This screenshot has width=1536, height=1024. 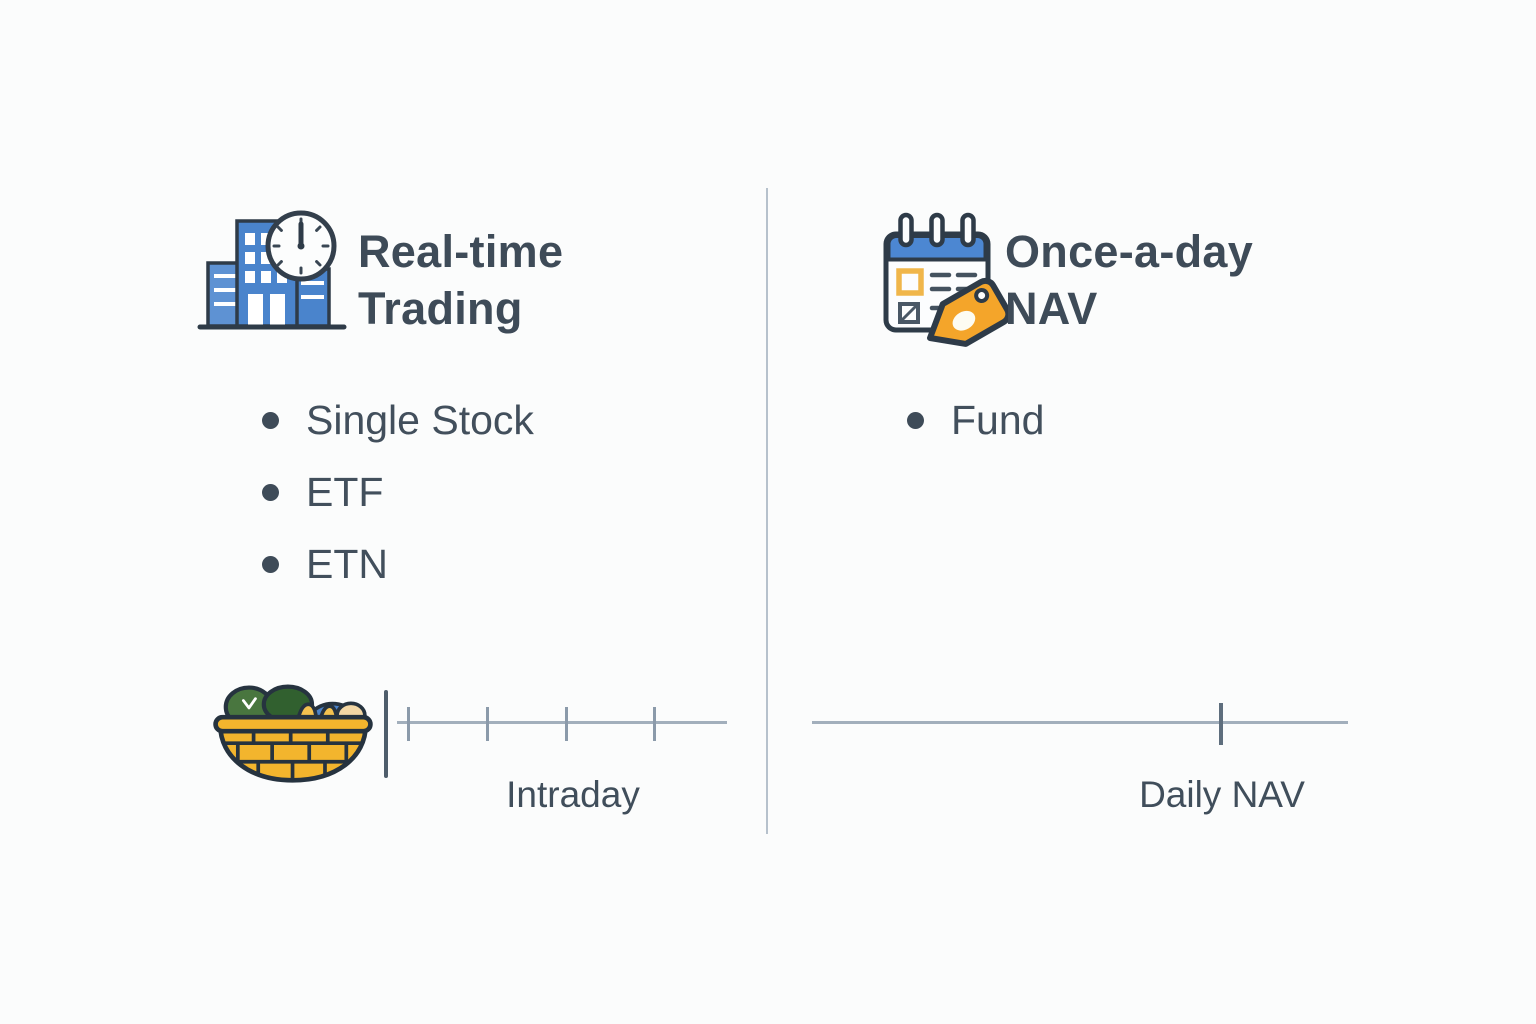 I want to click on list-item: Single Stock, so click(x=398, y=420).